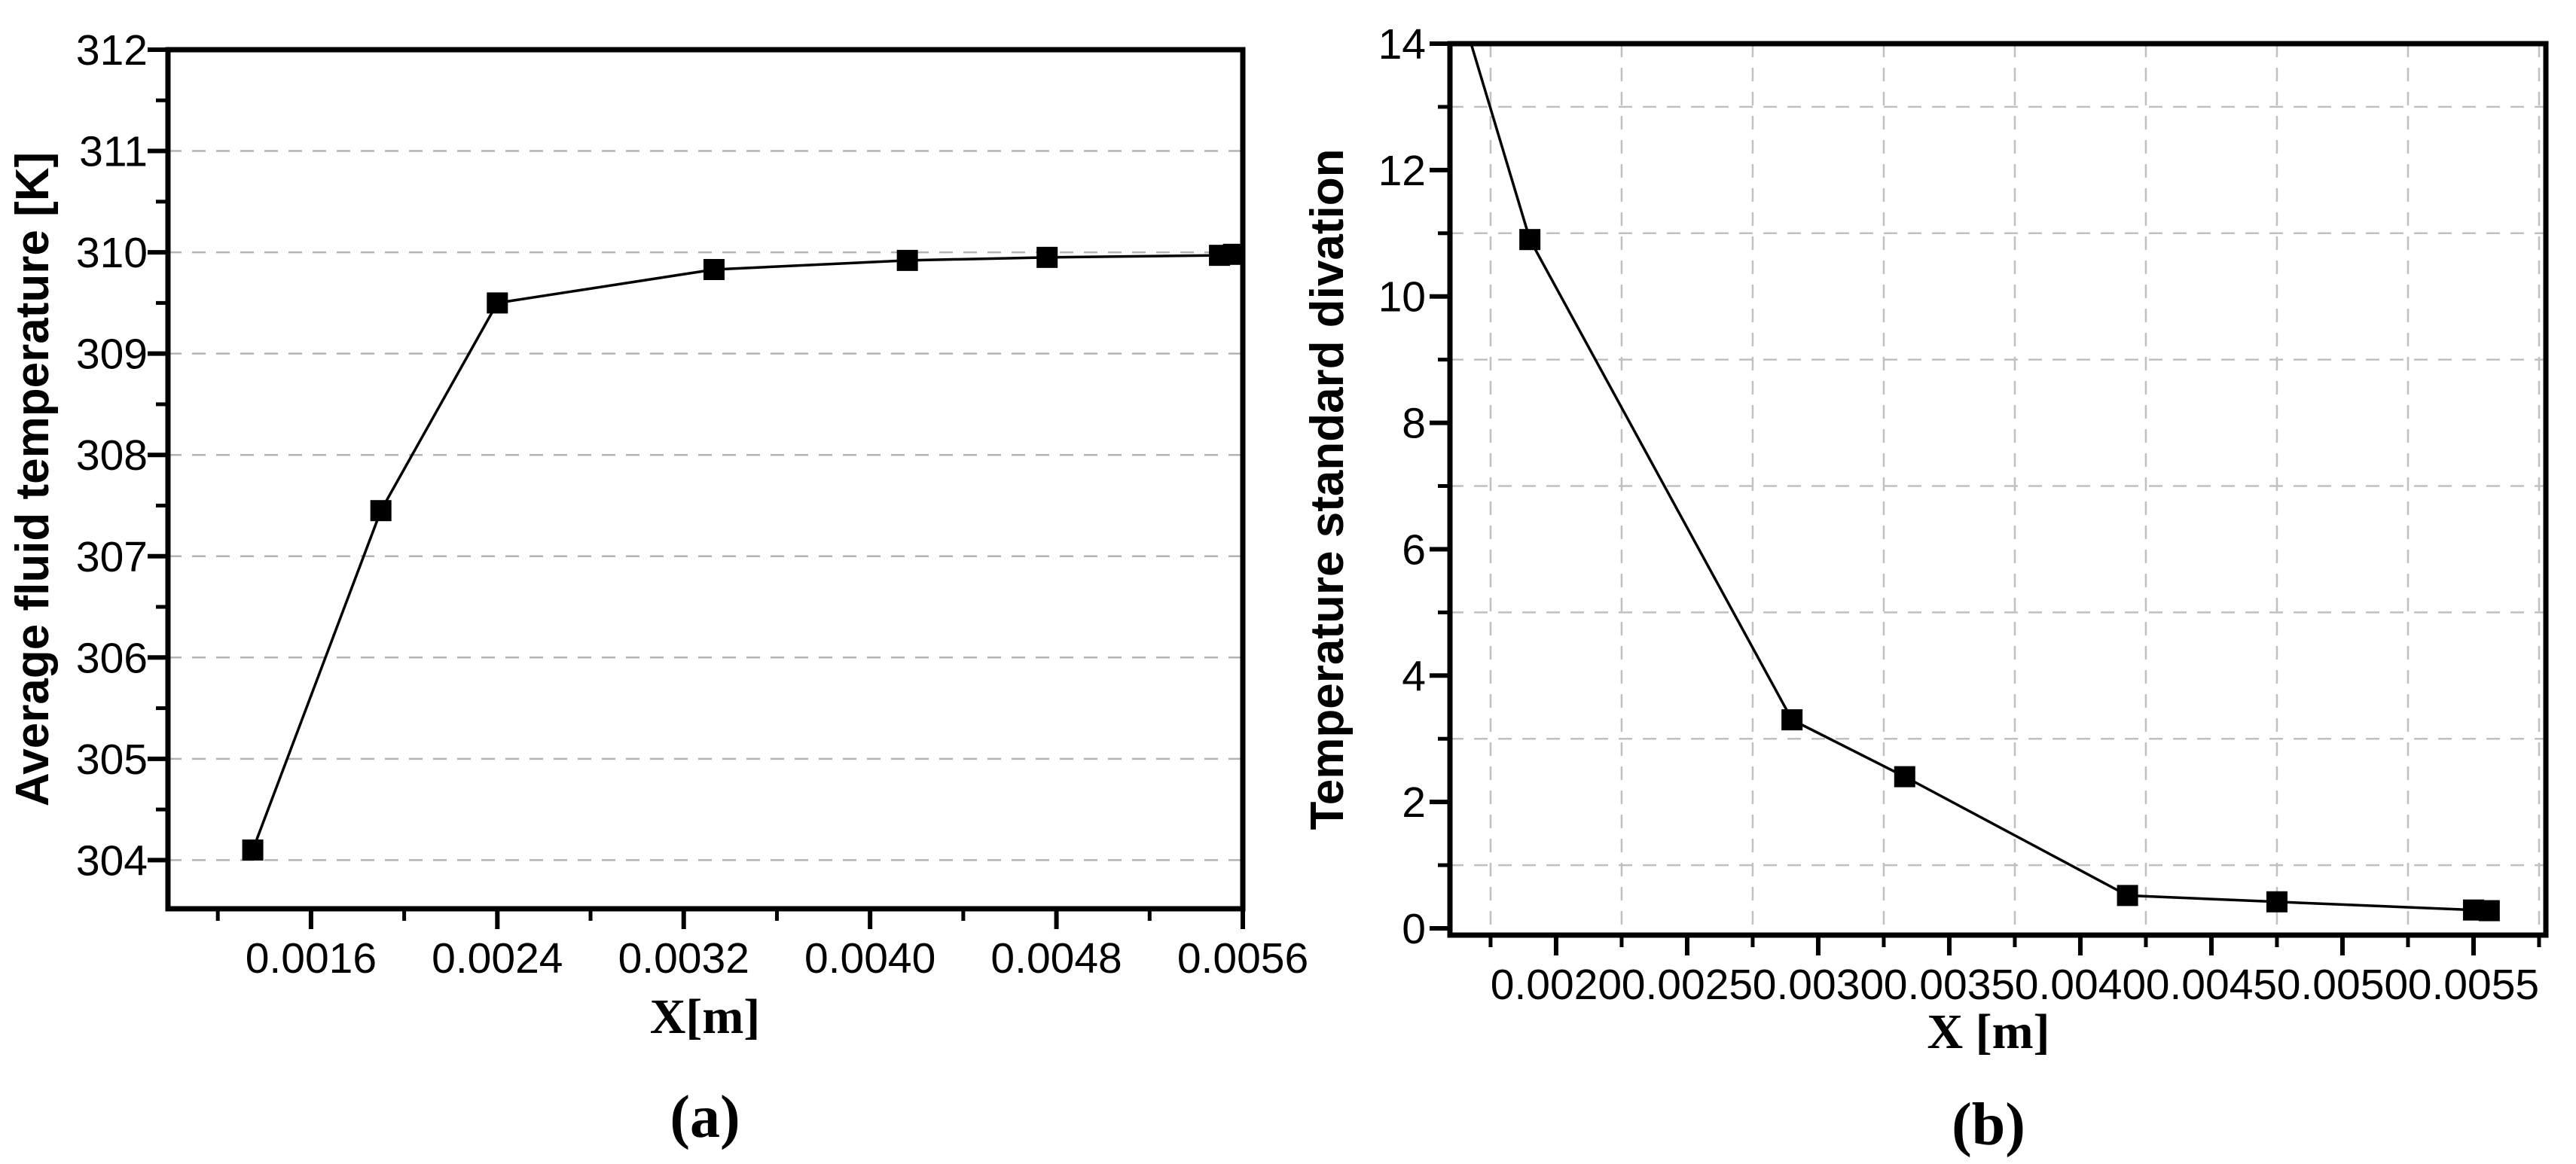  What do you see at coordinates (112, 50) in the screenshot?
I see `y-tick-label: 312` at bounding box center [112, 50].